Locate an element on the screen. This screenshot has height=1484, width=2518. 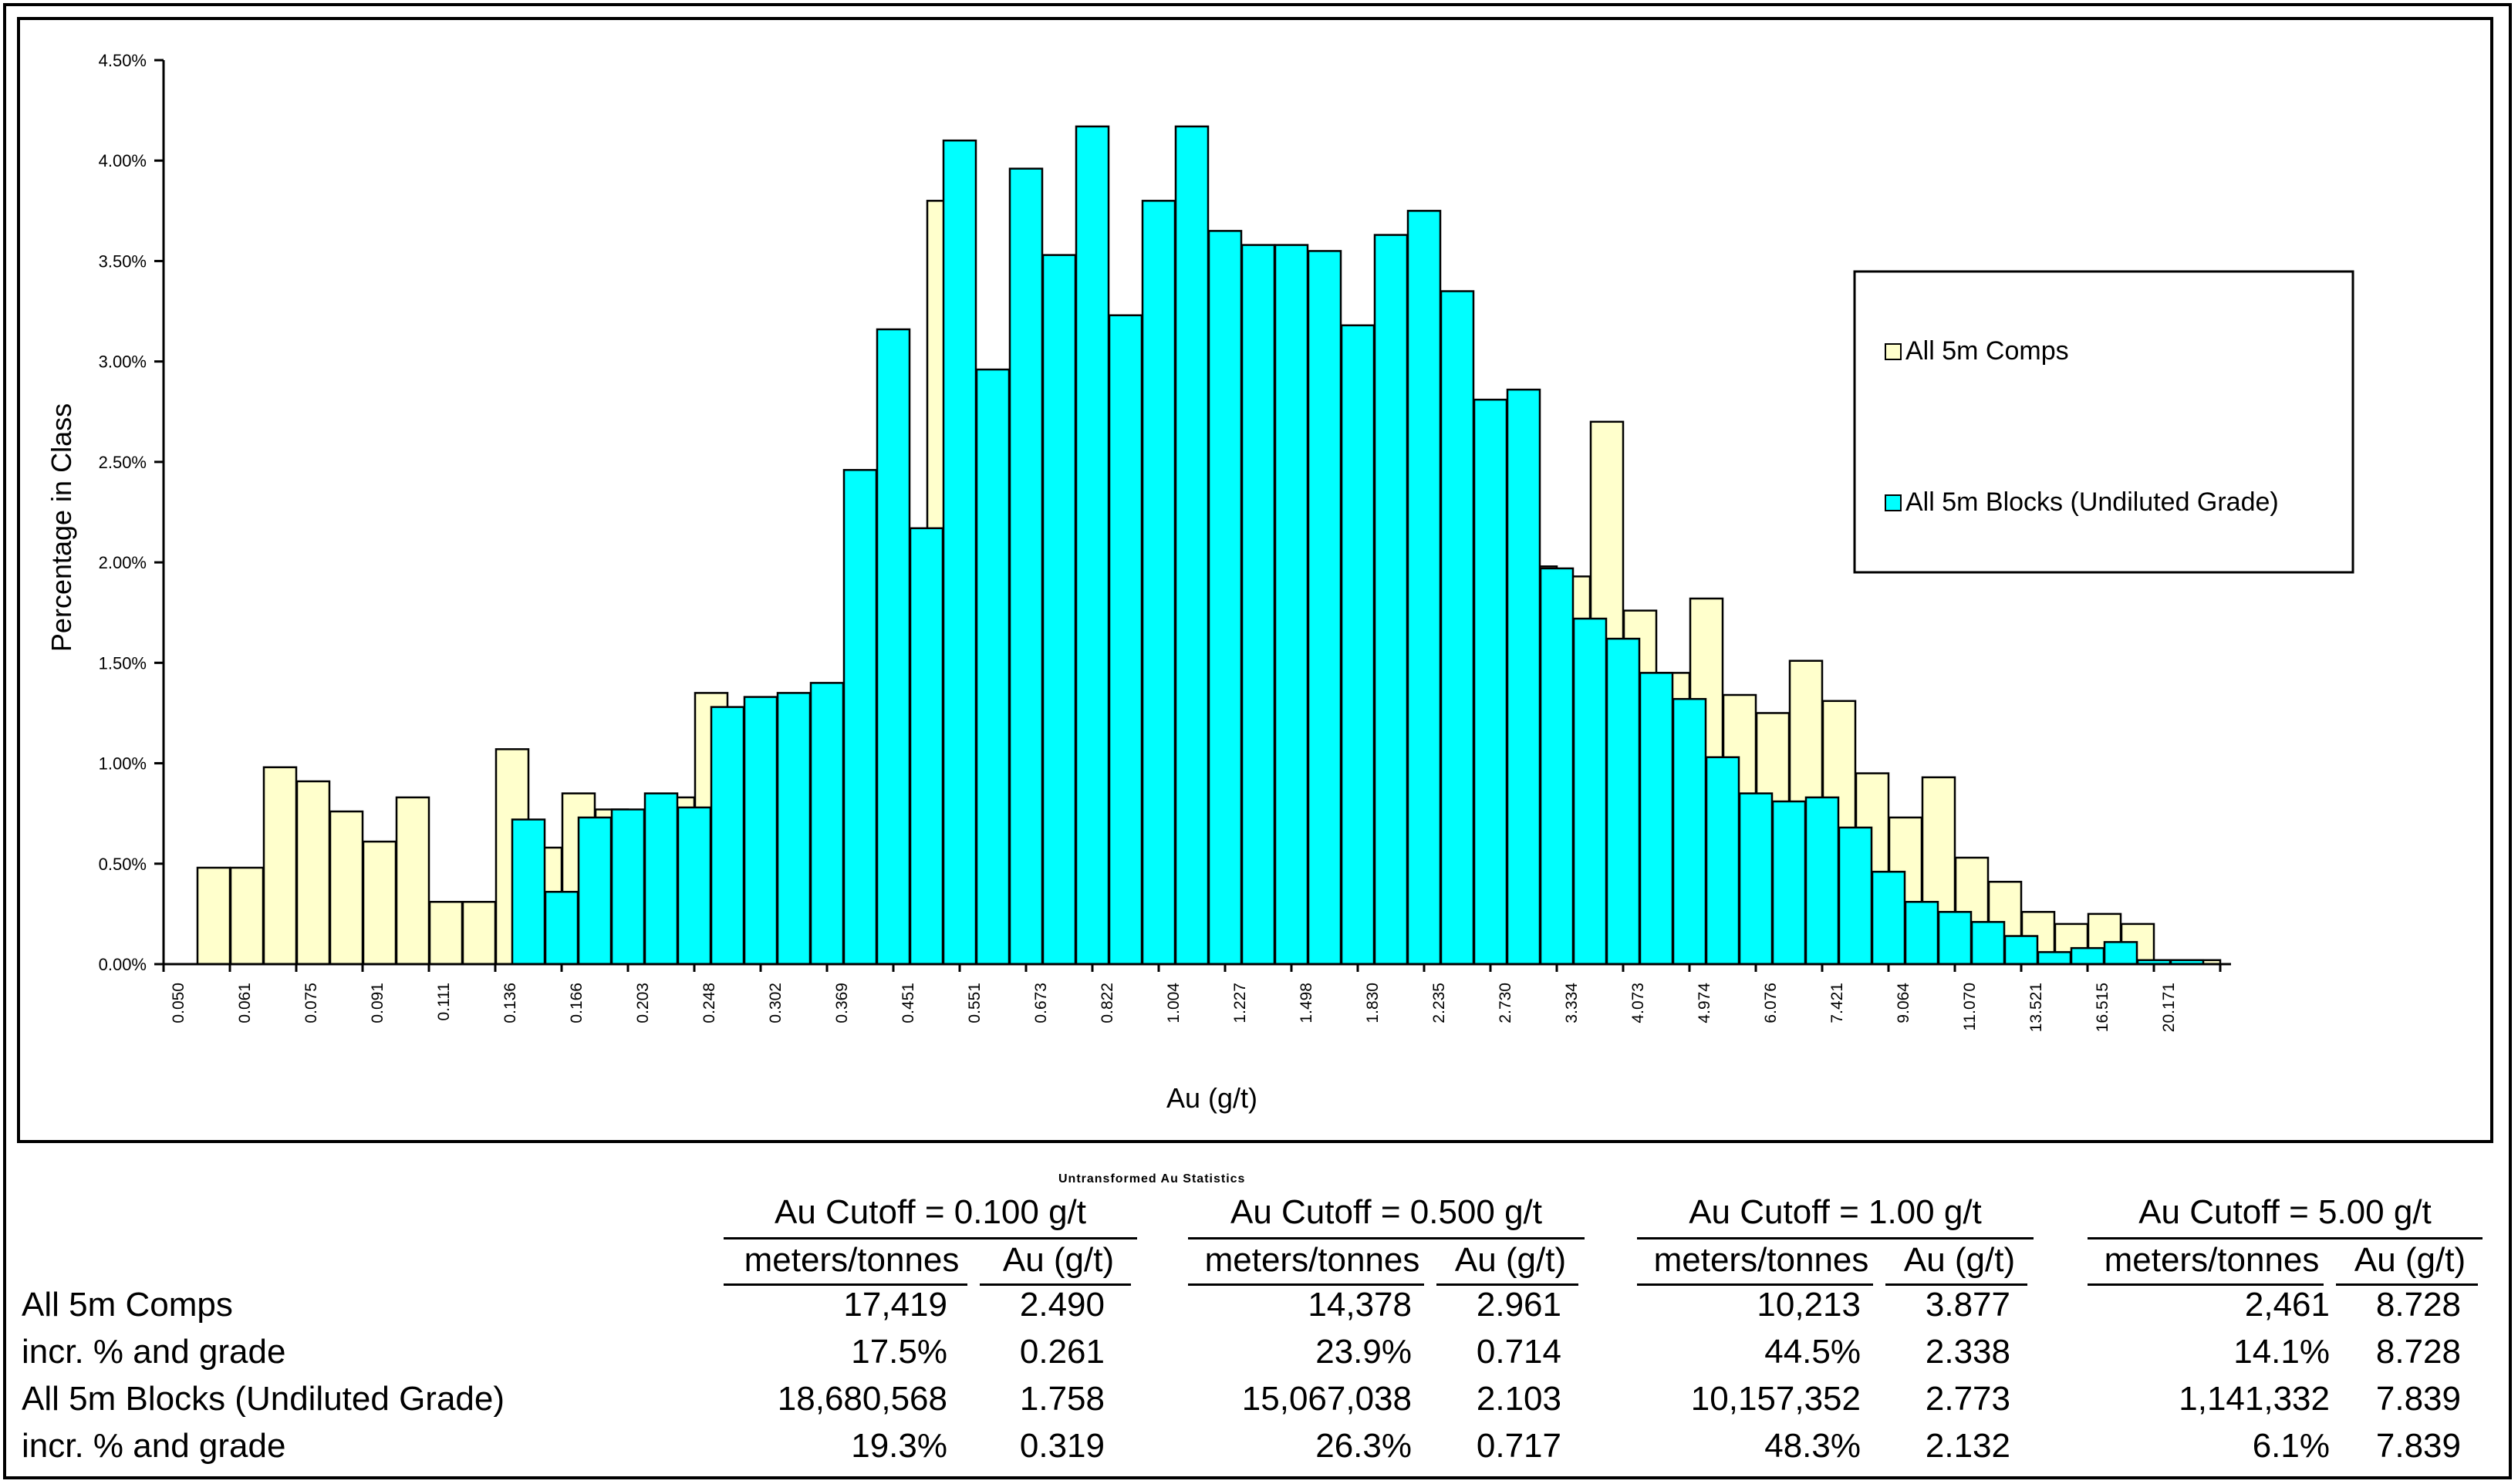
x-tick-label: 4.974 is located at coordinates (1705, 1003).